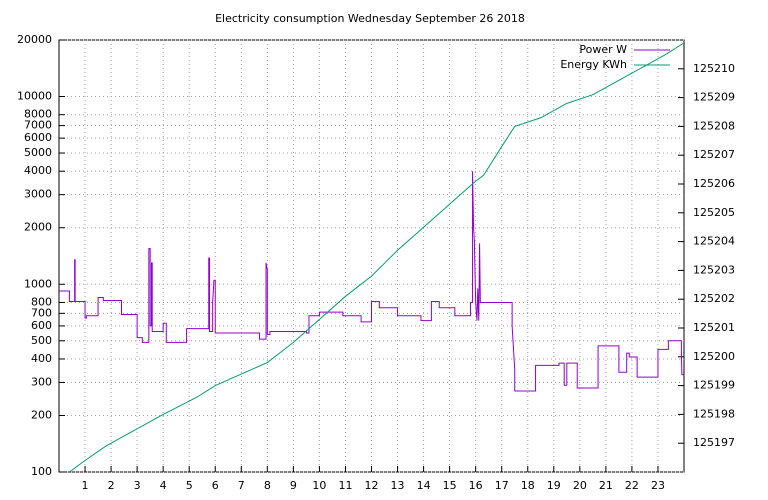 This screenshot has height=500, width=768. Describe the element at coordinates (41, 340) in the screenshot. I see `y-tick-label: 500` at that location.